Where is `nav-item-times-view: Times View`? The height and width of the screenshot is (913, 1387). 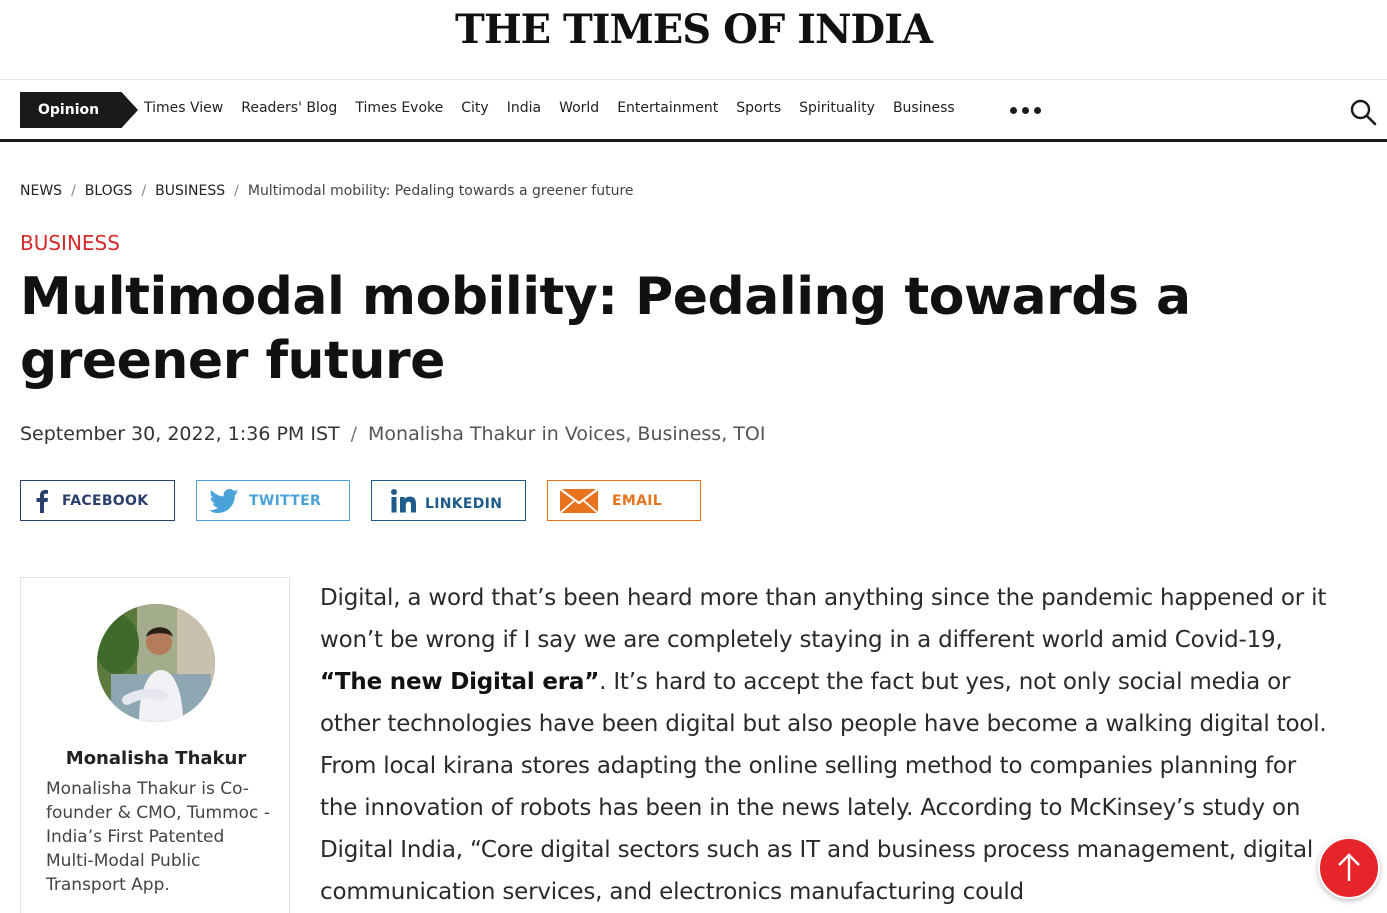 nav-item-times-view: Times View is located at coordinates (184, 108).